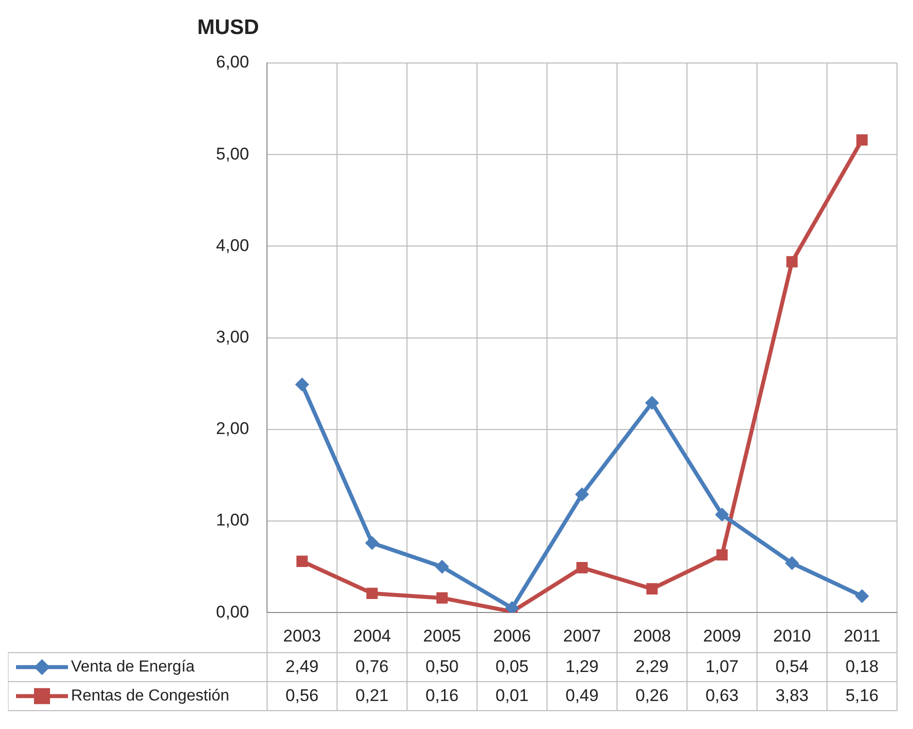 The image size is (913, 729). I want to click on x-tick-label: 2008, so click(652, 636).